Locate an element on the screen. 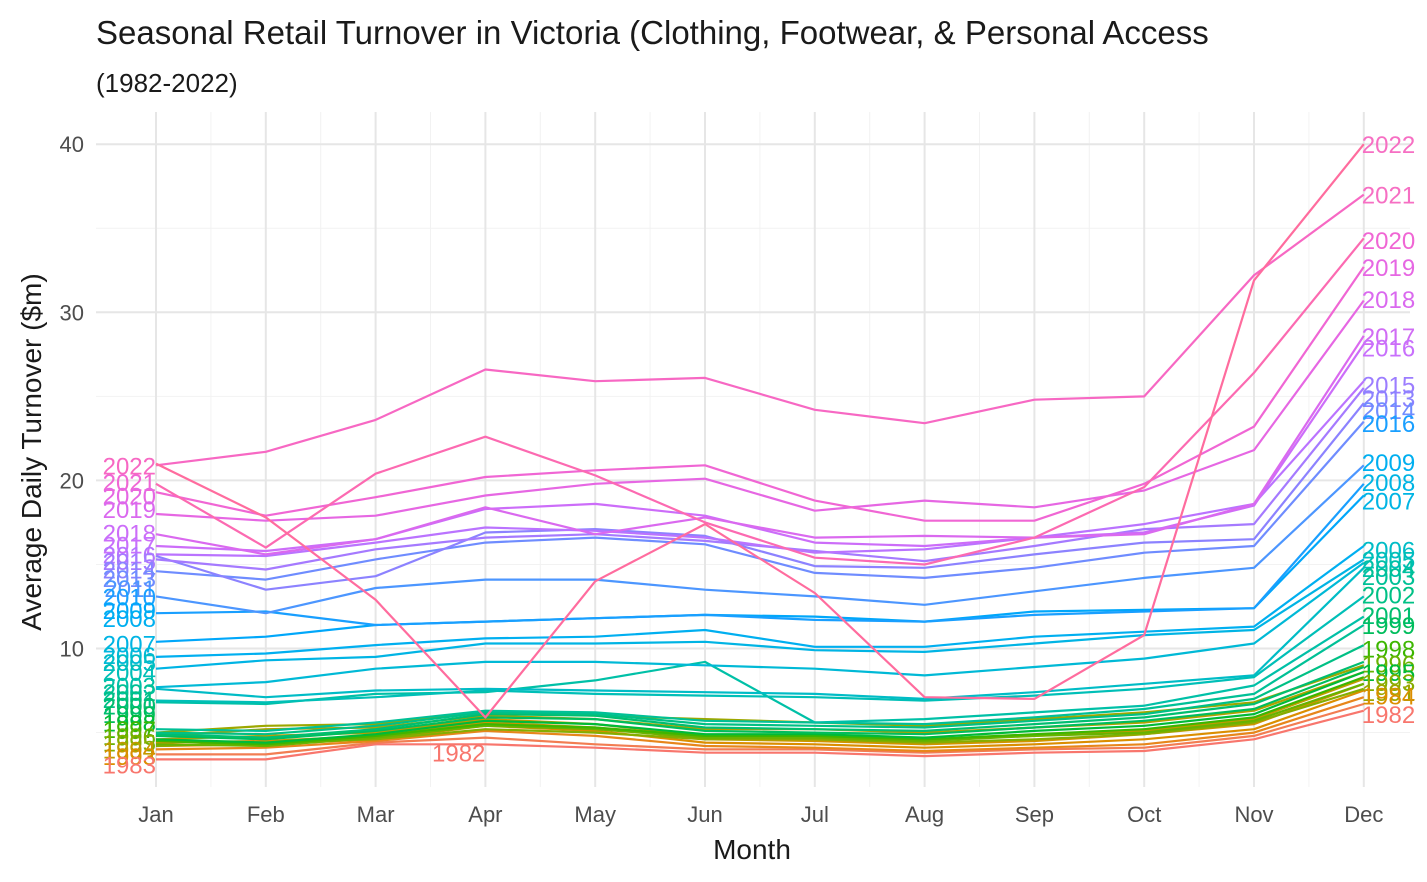  series-line-1996 is located at coordinates (760, 690).